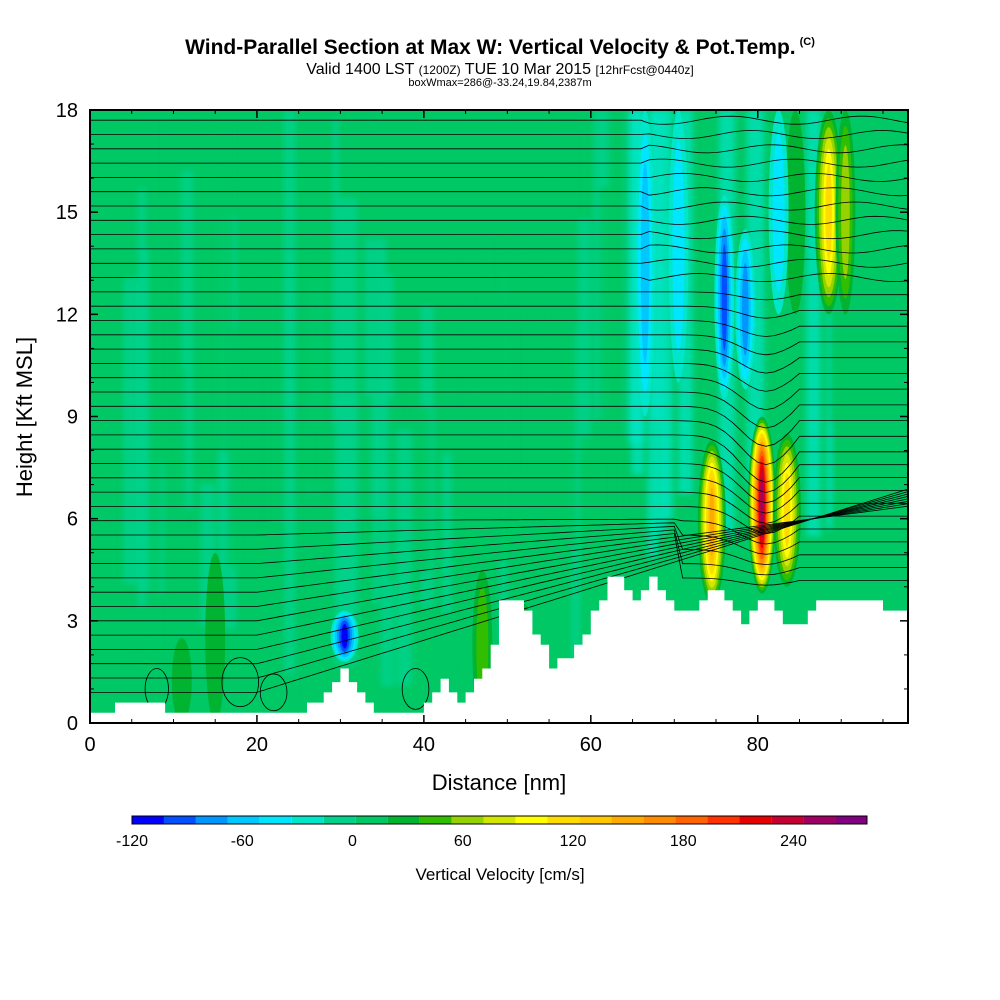 The height and width of the screenshot is (1000, 1000). I want to click on colorbar-tick-label: -120, so click(132, 841).